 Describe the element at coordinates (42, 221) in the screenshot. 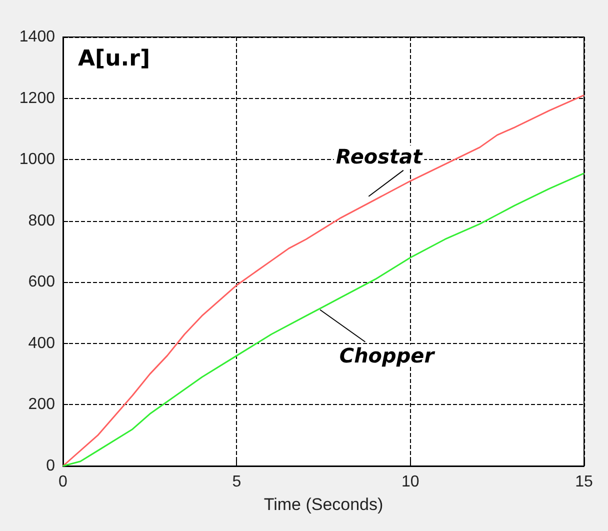

I see `y-tick-label: 800` at that location.